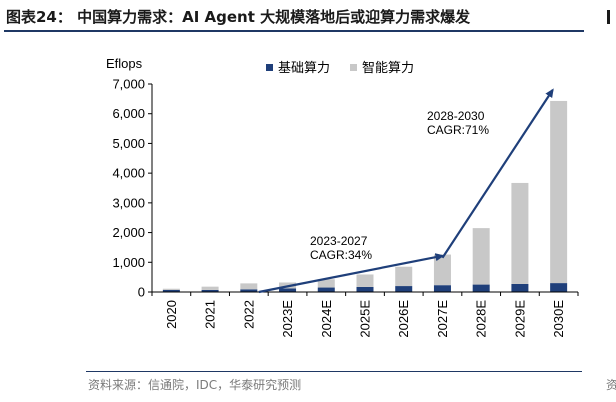 Image resolution: width=616 pixels, height=402 pixels. What do you see at coordinates (171, 314) in the screenshot?
I see `x-tick-label: 2020` at bounding box center [171, 314].